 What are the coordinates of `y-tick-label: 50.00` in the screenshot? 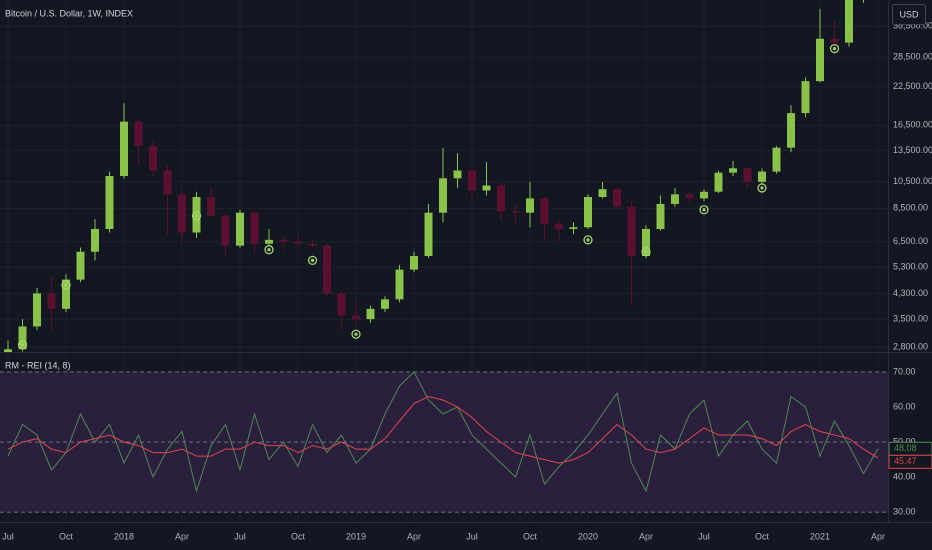 It's located at (904, 441).